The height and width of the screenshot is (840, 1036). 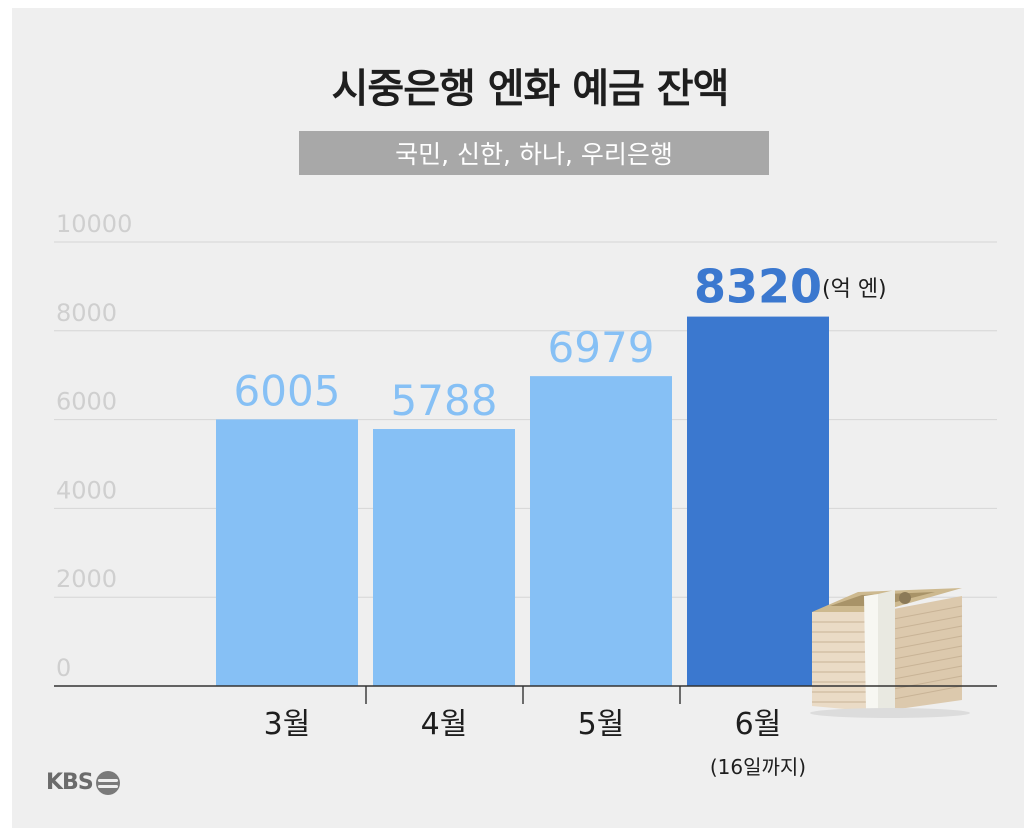 I want to click on x-tick-label: 4월, so click(x=444, y=724).